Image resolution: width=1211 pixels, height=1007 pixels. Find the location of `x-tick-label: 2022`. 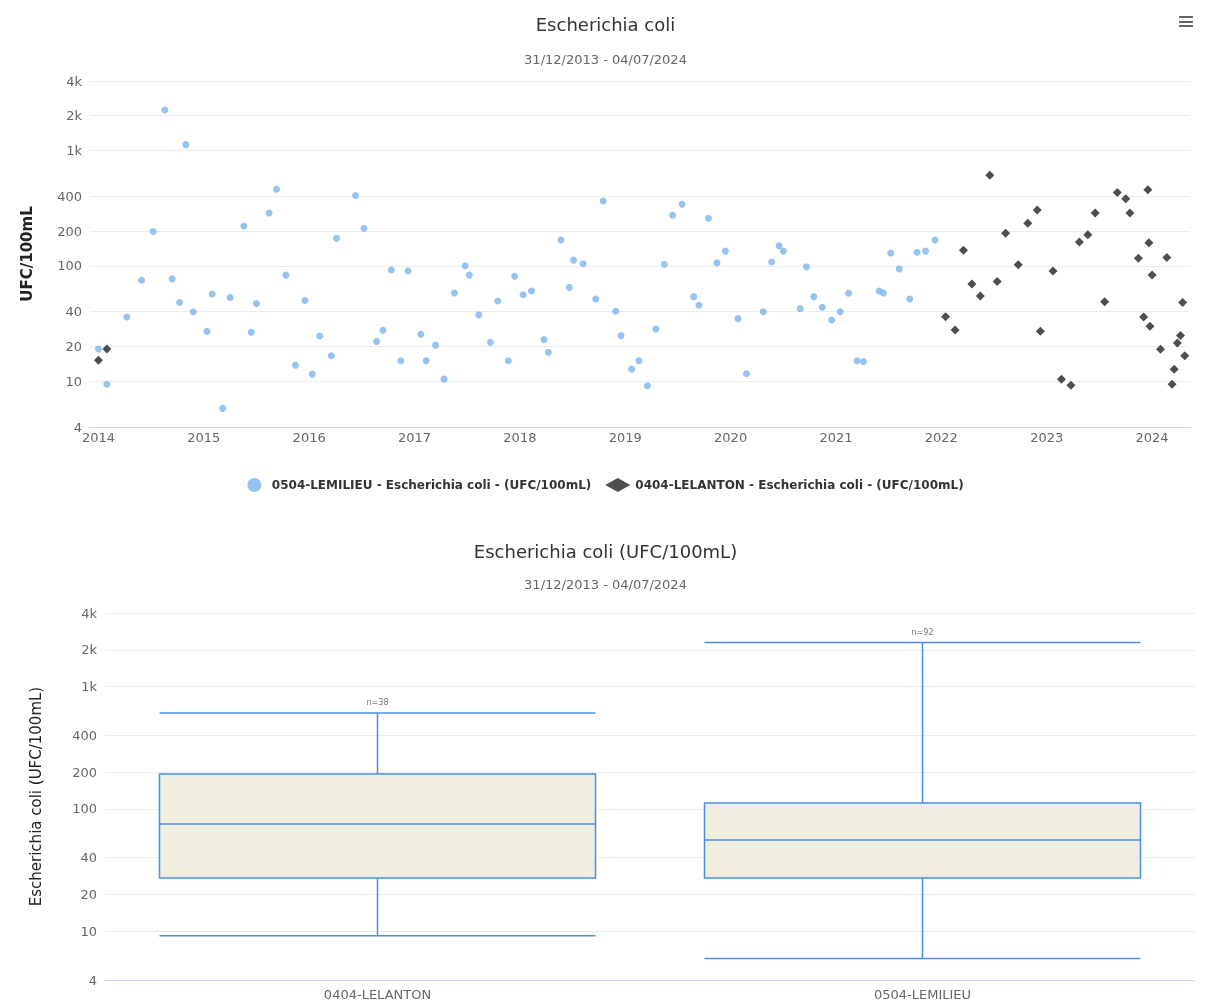

x-tick-label: 2022 is located at coordinates (941, 437).